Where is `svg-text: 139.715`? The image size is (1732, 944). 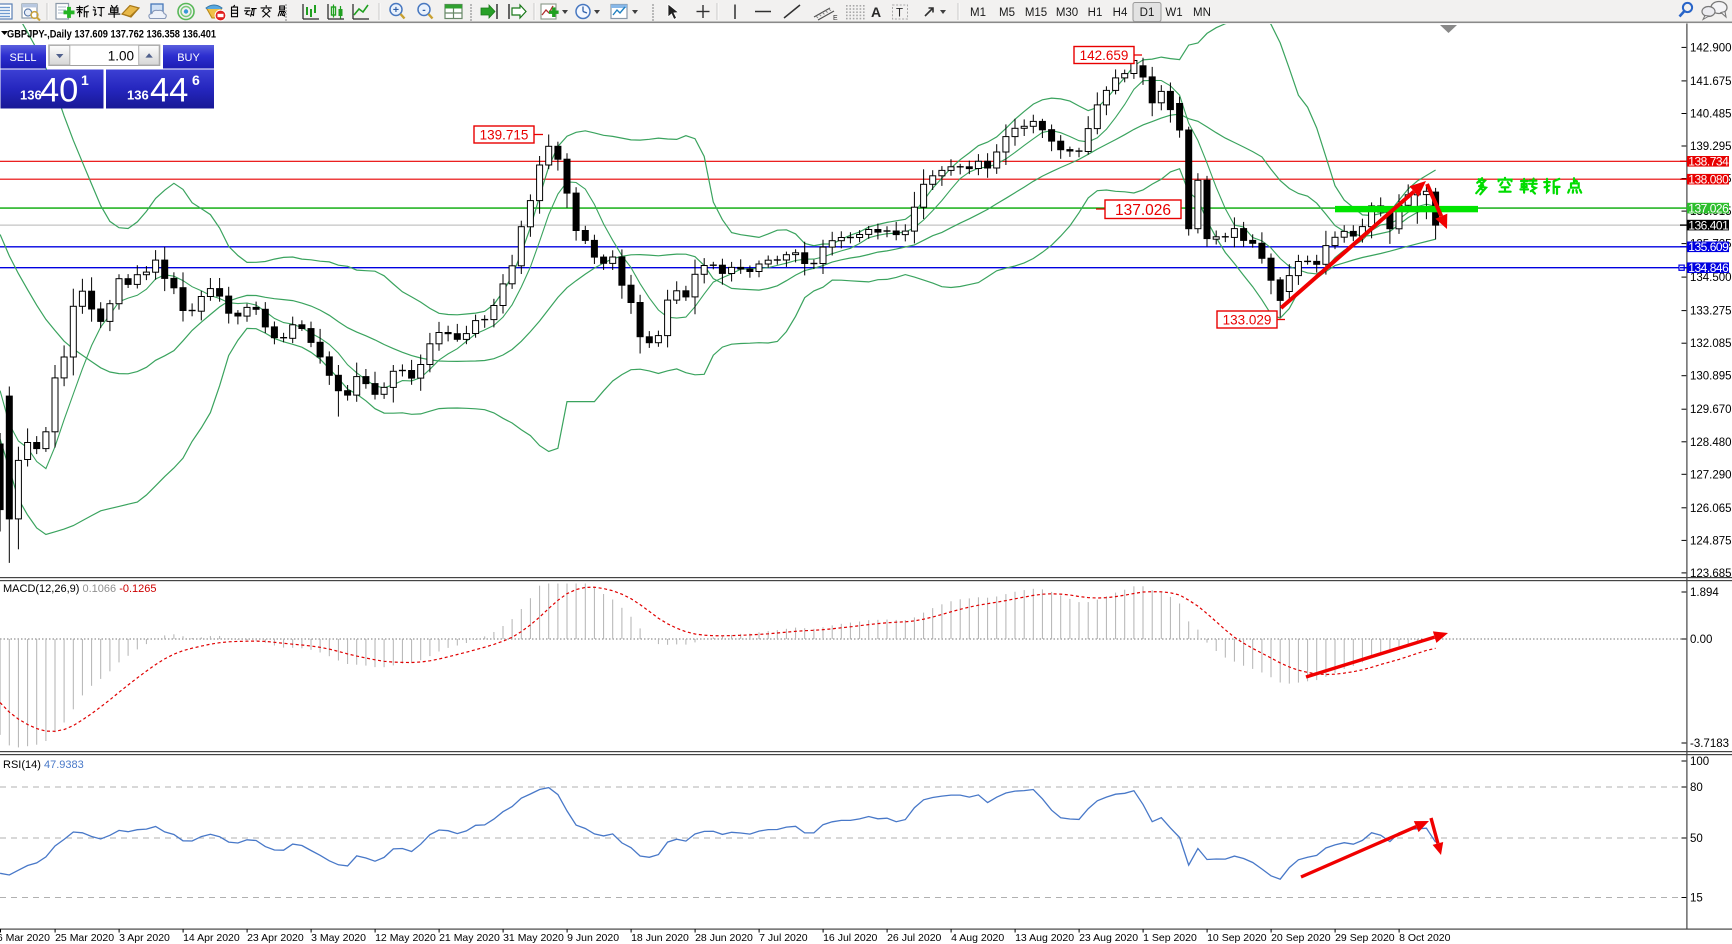 svg-text: 139.715 is located at coordinates (504, 134).